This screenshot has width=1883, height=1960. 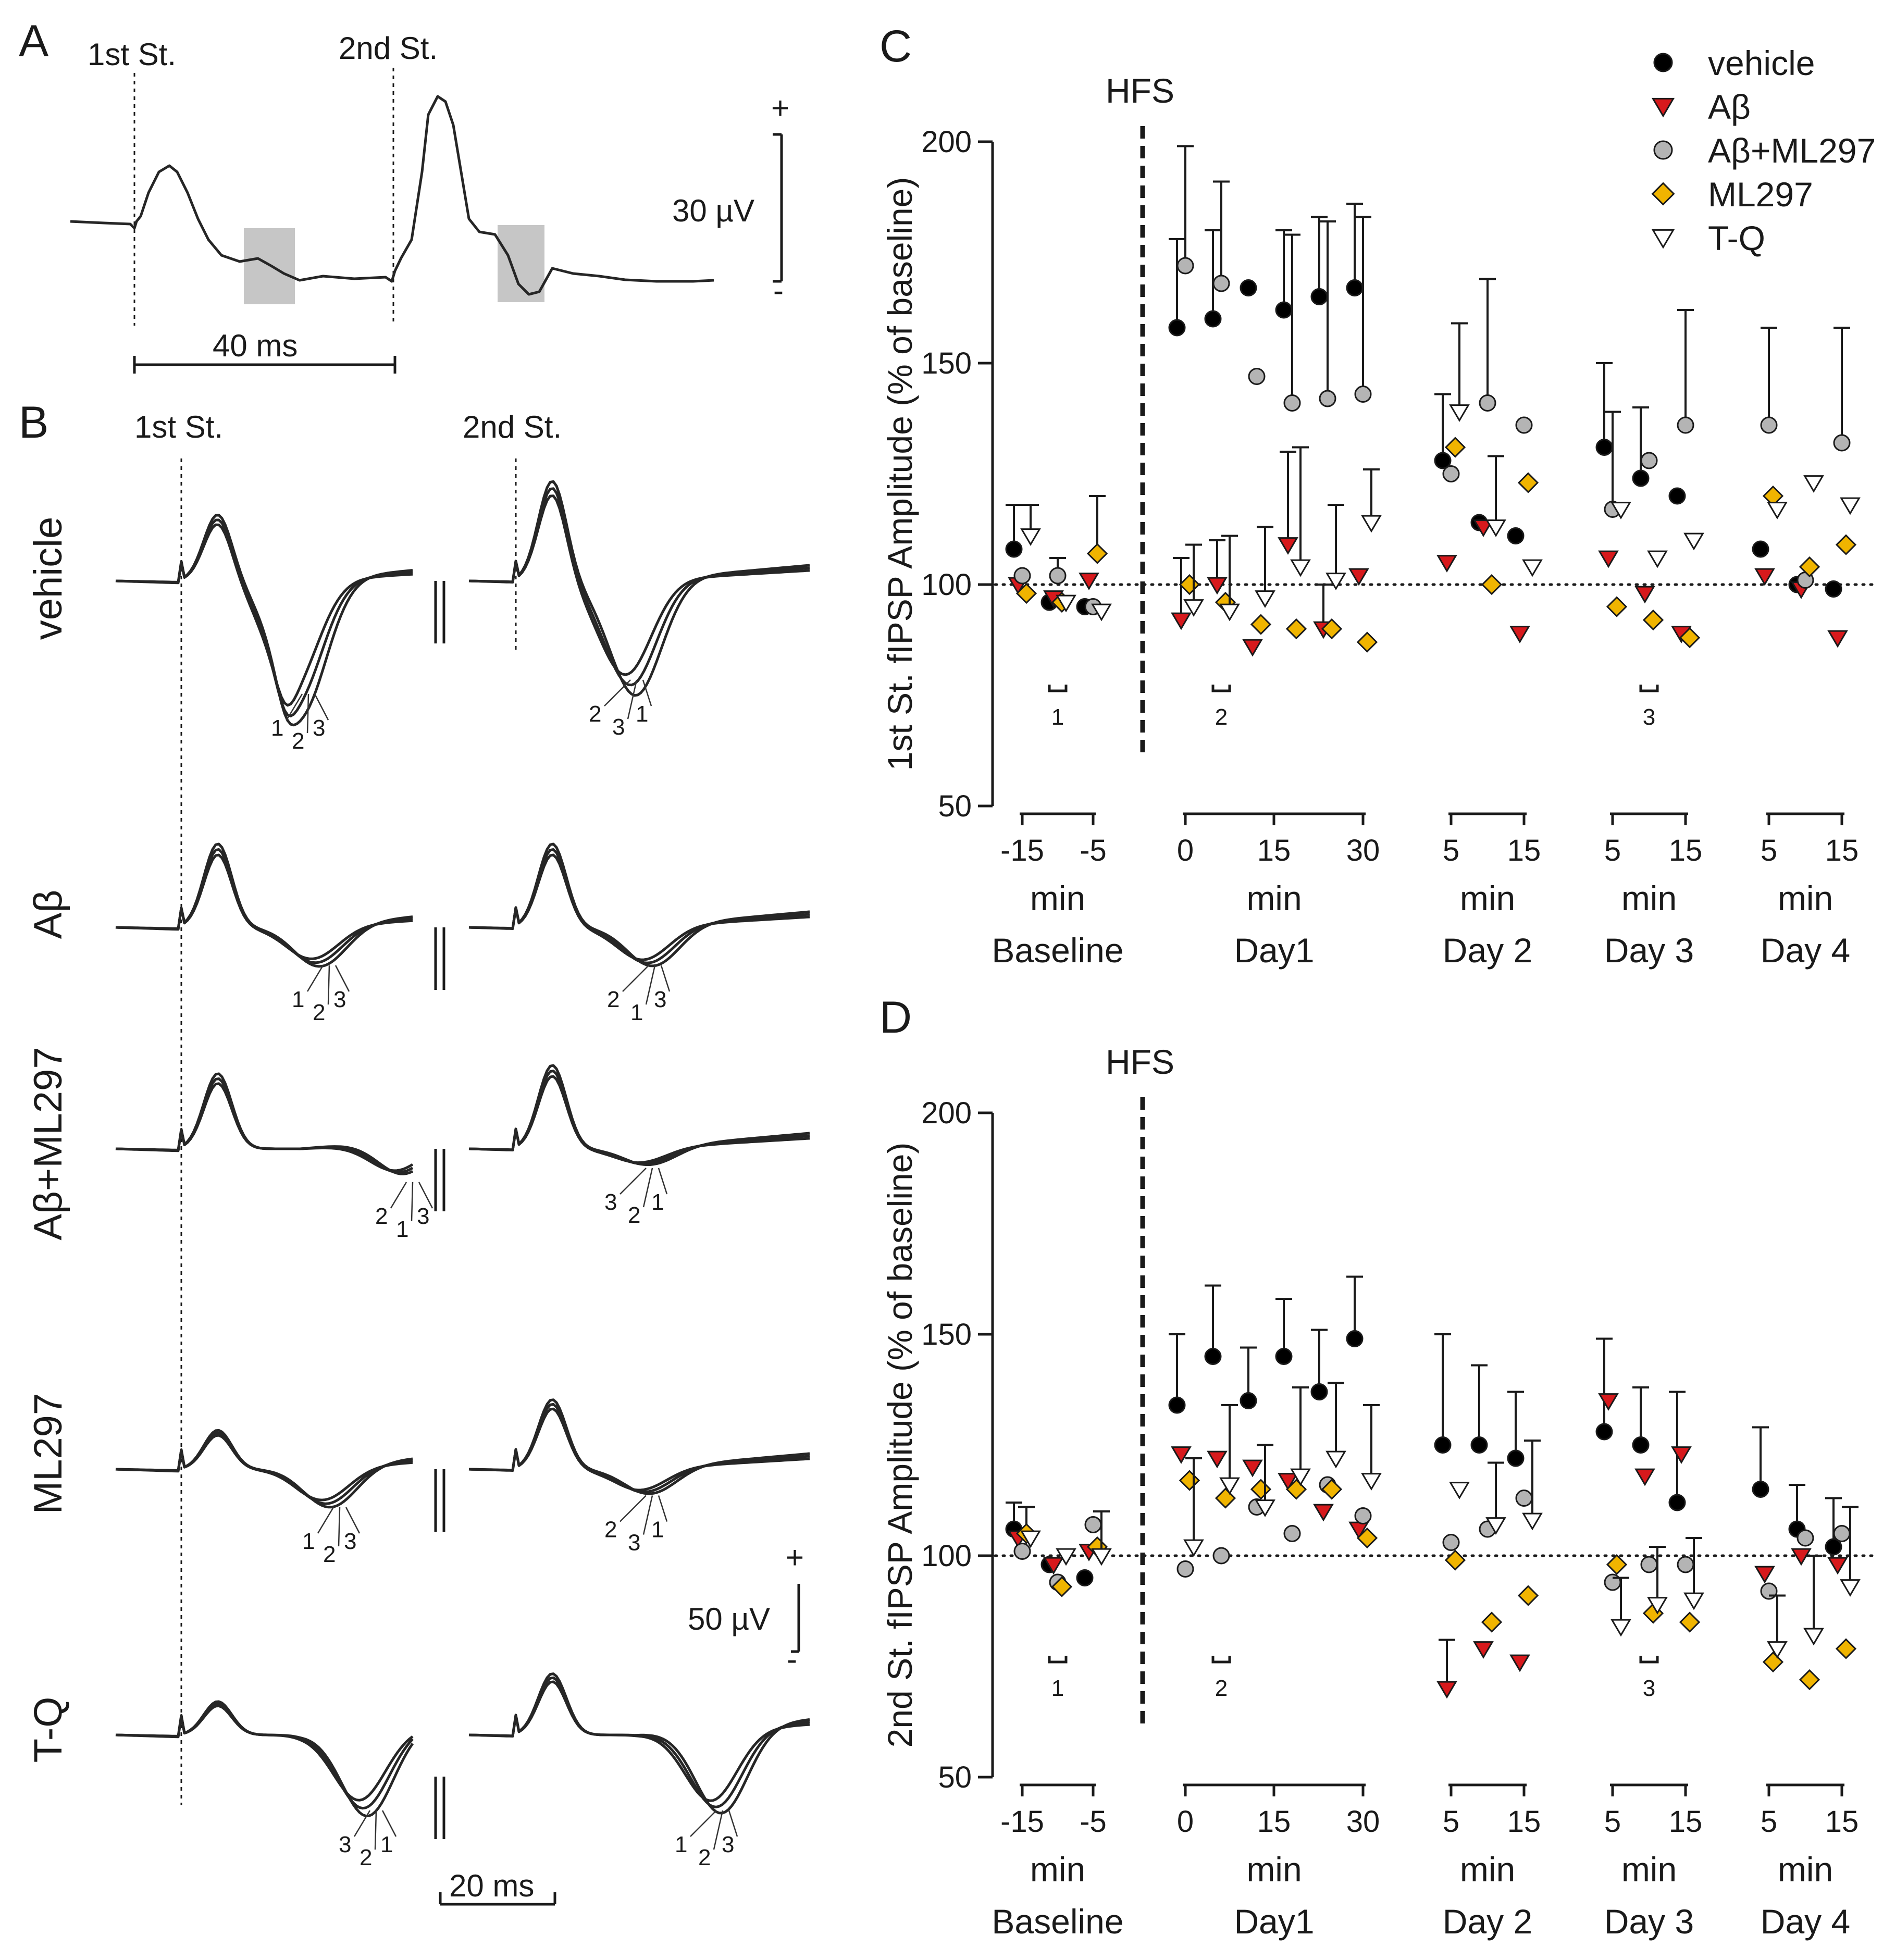 What do you see at coordinates (1649, 1660) in the screenshot?
I see `index-bracket` at bounding box center [1649, 1660].